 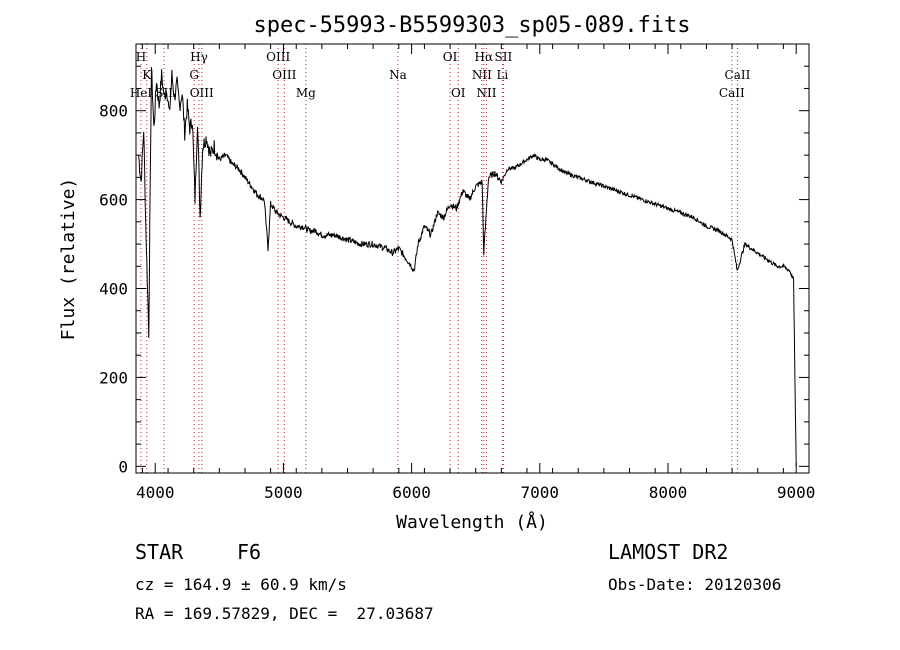 What do you see at coordinates (796, 492) in the screenshot?
I see `x-tick-label: 9000` at bounding box center [796, 492].